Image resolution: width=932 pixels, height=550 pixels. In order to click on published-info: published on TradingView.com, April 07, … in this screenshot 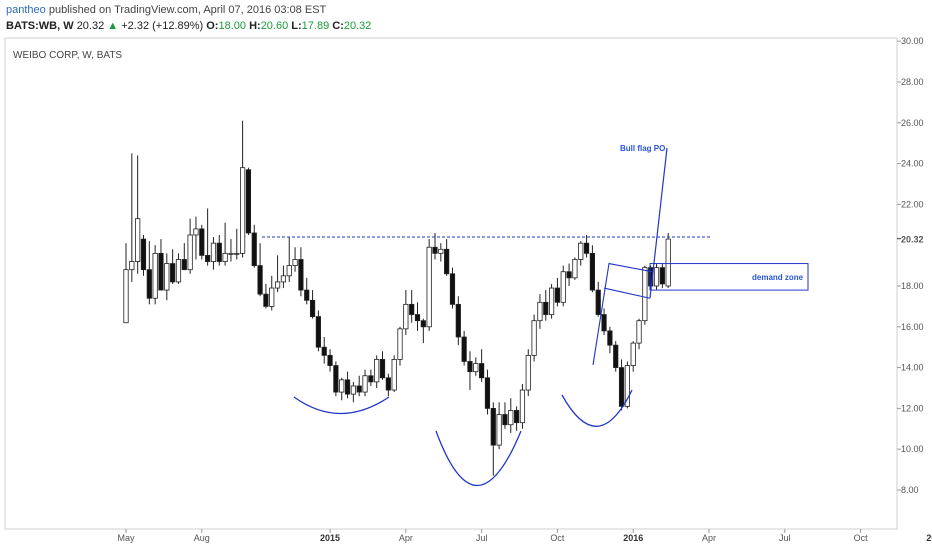, I will do `click(187, 10)`.